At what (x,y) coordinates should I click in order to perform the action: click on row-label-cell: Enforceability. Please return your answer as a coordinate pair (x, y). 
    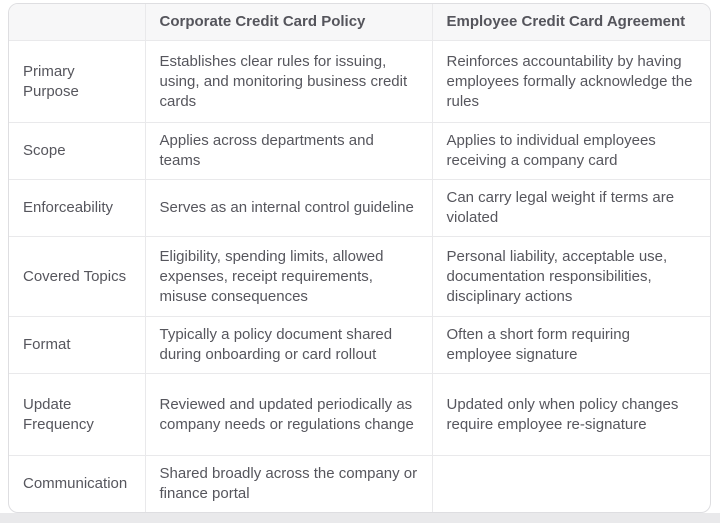
    Looking at the image, I should click on (77, 208).